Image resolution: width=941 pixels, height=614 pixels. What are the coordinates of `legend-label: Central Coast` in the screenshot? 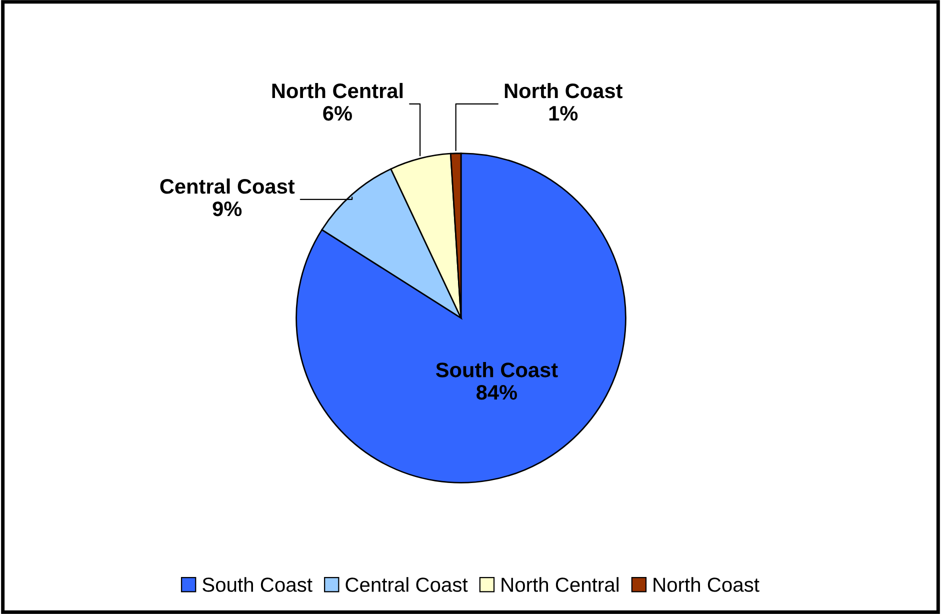 It's located at (407, 584).